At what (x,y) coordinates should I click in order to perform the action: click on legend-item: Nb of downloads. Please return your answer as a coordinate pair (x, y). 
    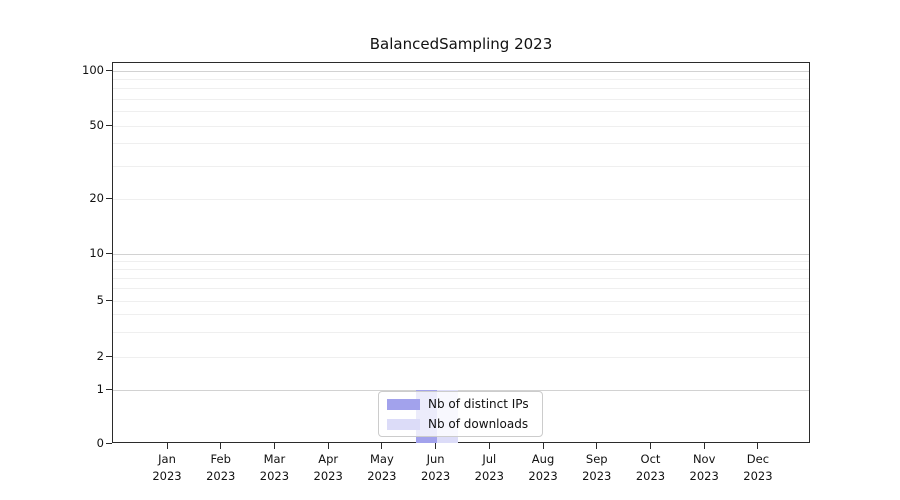
    Looking at the image, I should click on (460, 424).